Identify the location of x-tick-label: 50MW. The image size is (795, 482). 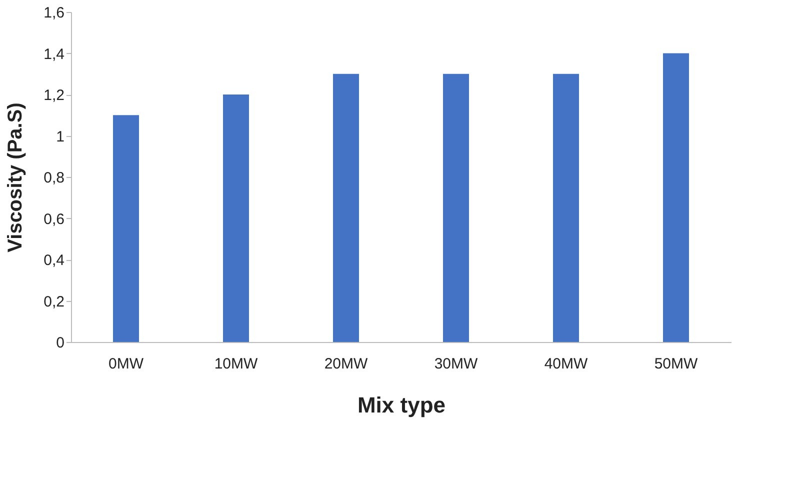
(676, 364).